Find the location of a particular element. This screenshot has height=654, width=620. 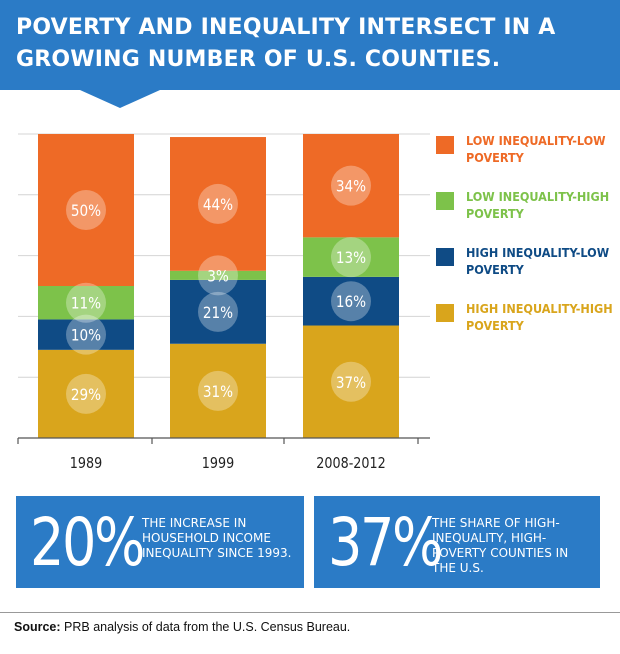

legend-label: LOW INEQUALITY-HIGH POVERTY is located at coordinates (538, 205).